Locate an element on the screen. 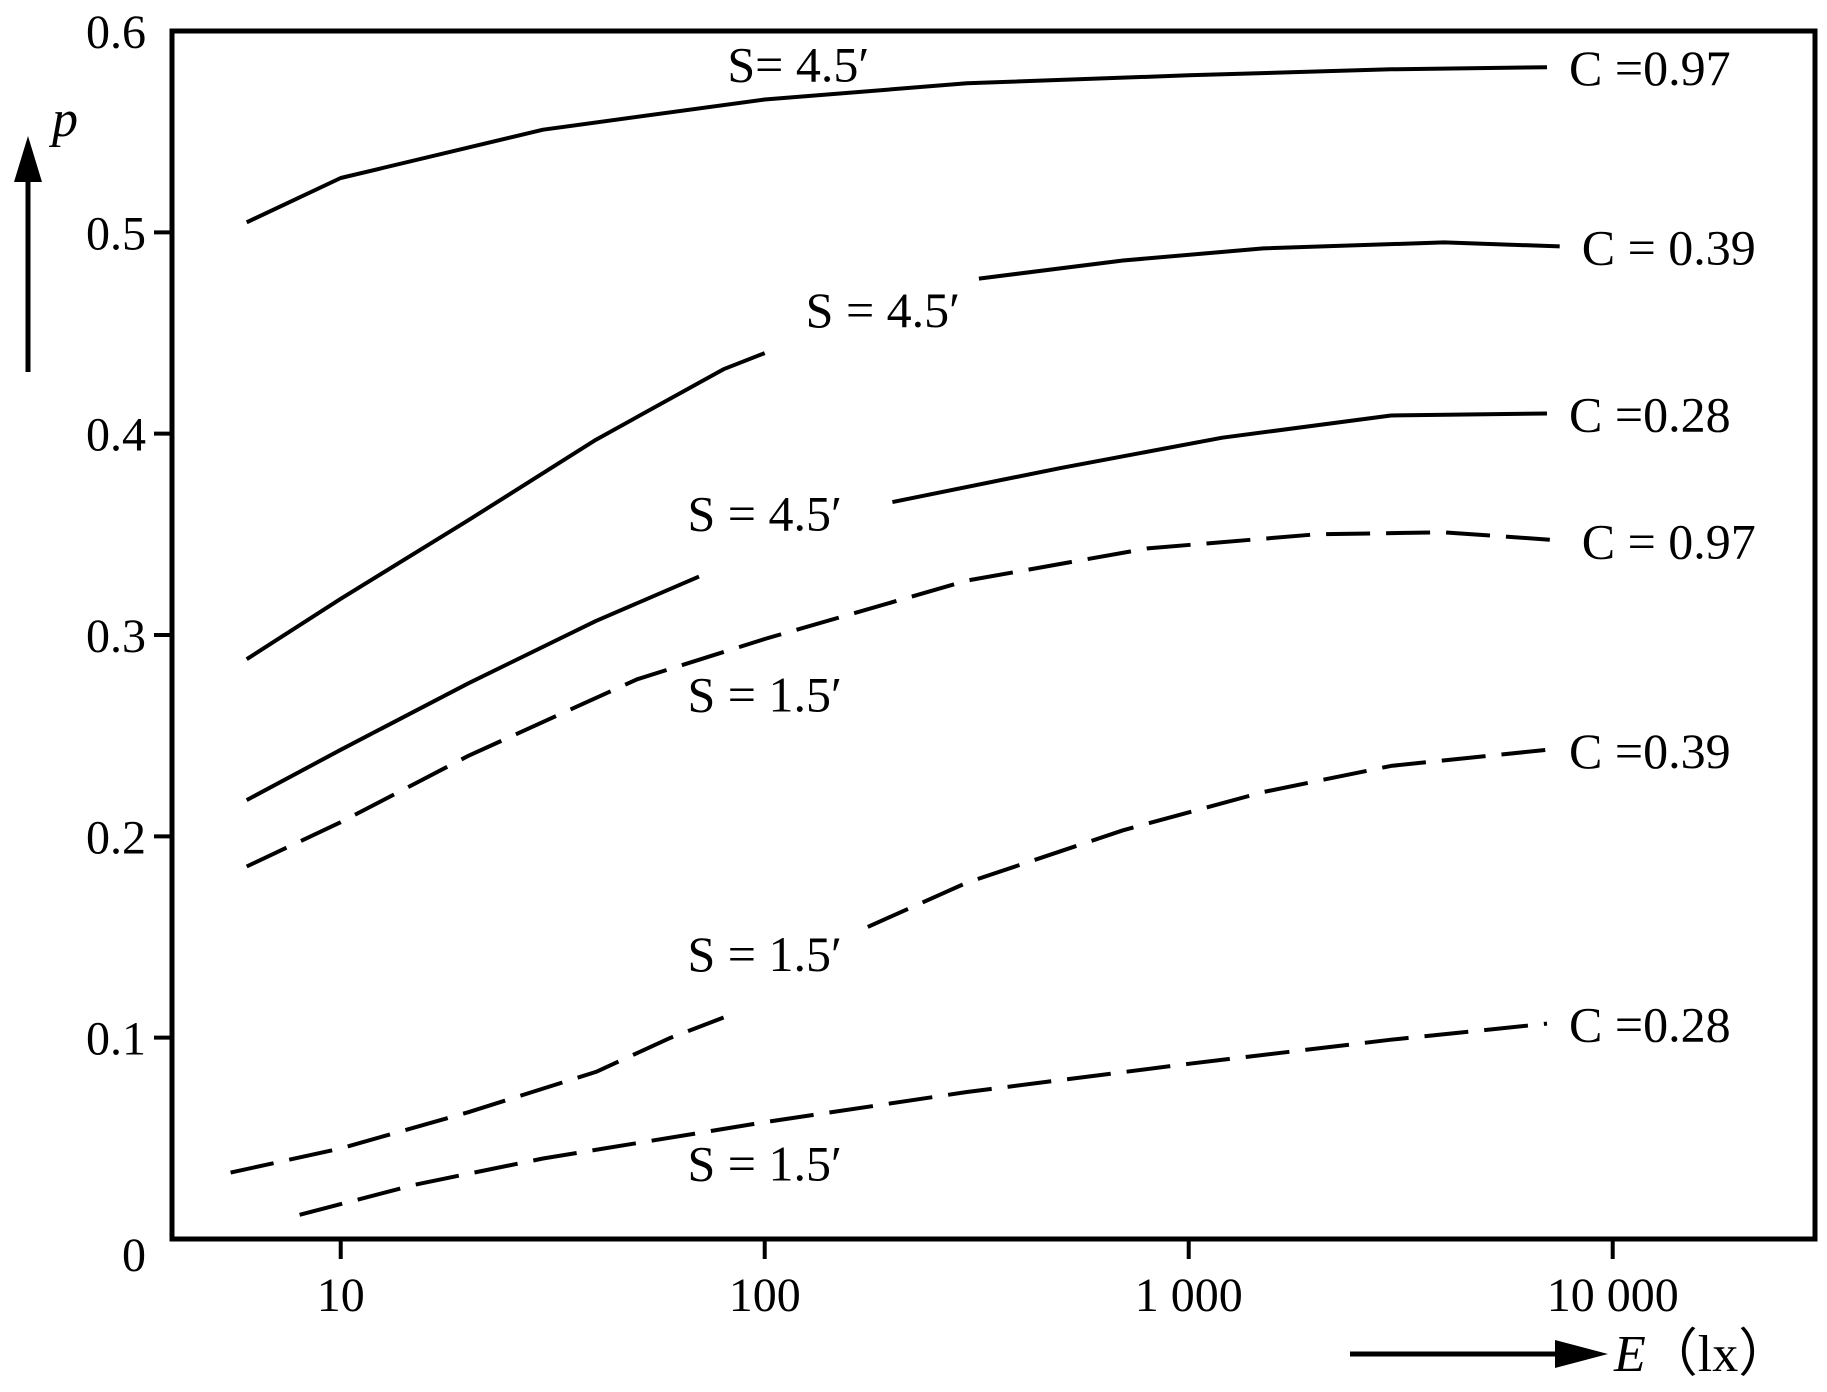  y-tick-label: 0.3 is located at coordinates (116, 636).